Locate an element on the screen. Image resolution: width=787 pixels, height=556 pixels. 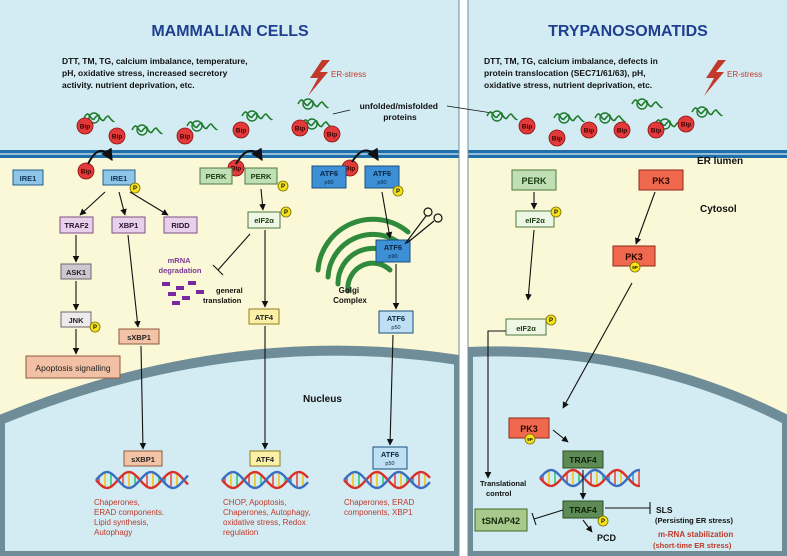
ire1-box-b is located at coordinates (119, 177).